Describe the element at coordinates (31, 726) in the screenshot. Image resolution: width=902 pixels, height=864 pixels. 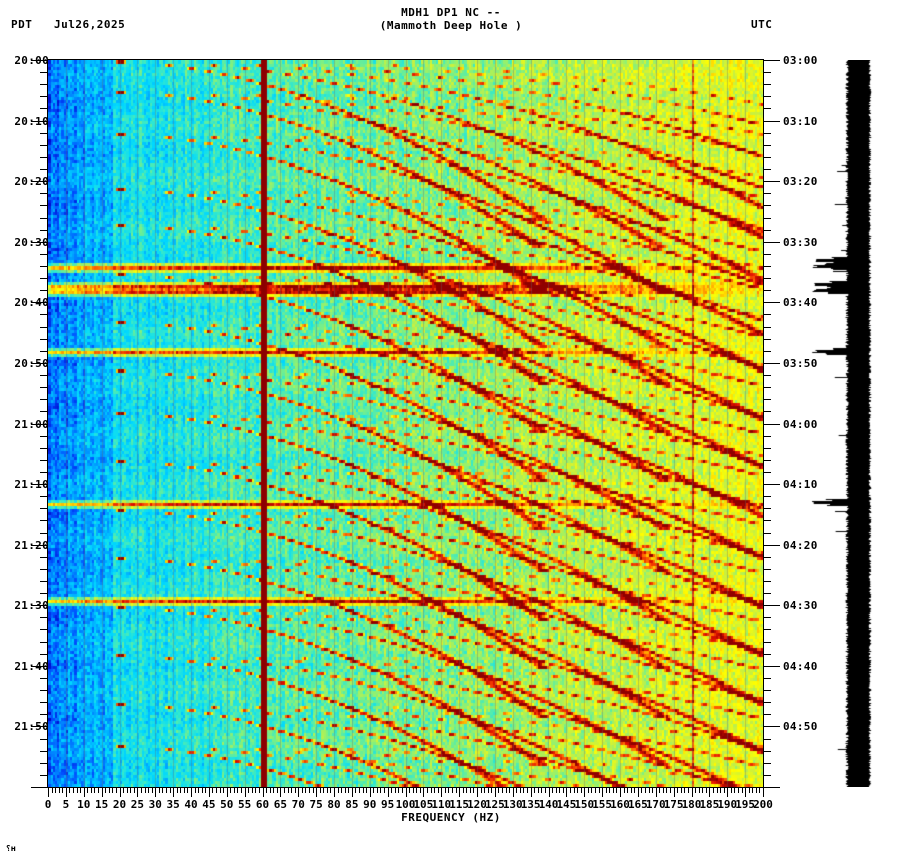
I see `axis-label-pdt: 21:50` at that location.